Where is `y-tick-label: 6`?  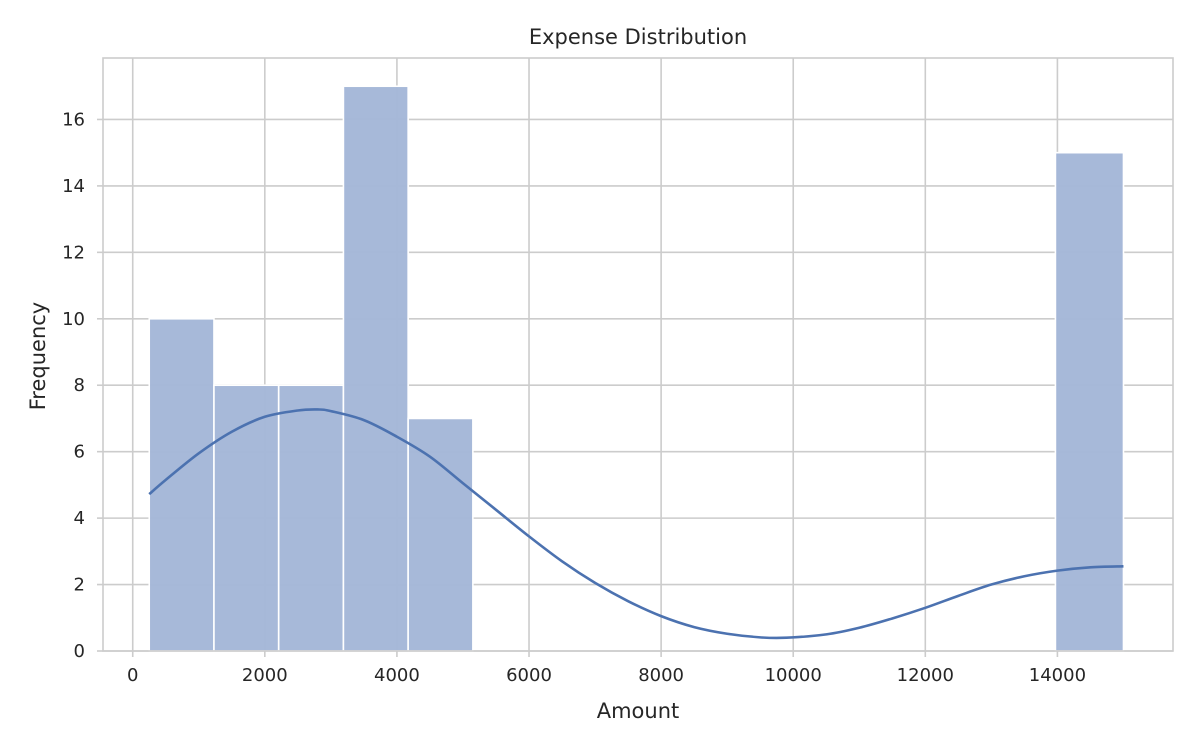 y-tick-label: 6 is located at coordinates (79, 452).